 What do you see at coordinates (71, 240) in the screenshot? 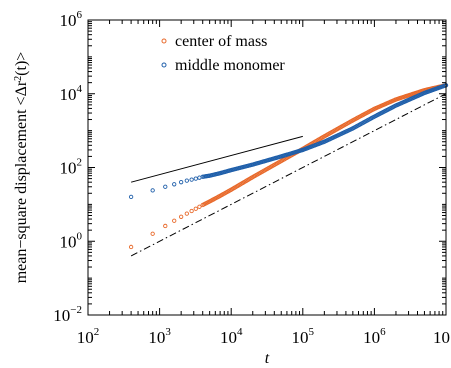
I see `y-tick-label: 10⁰` at bounding box center [71, 240].